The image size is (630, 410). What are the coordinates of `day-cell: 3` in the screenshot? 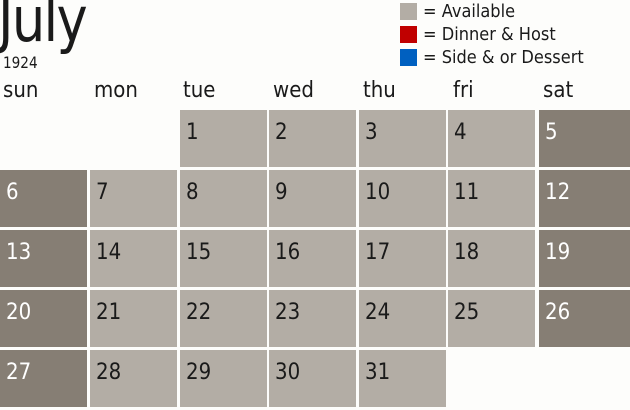 It's located at (402, 138).